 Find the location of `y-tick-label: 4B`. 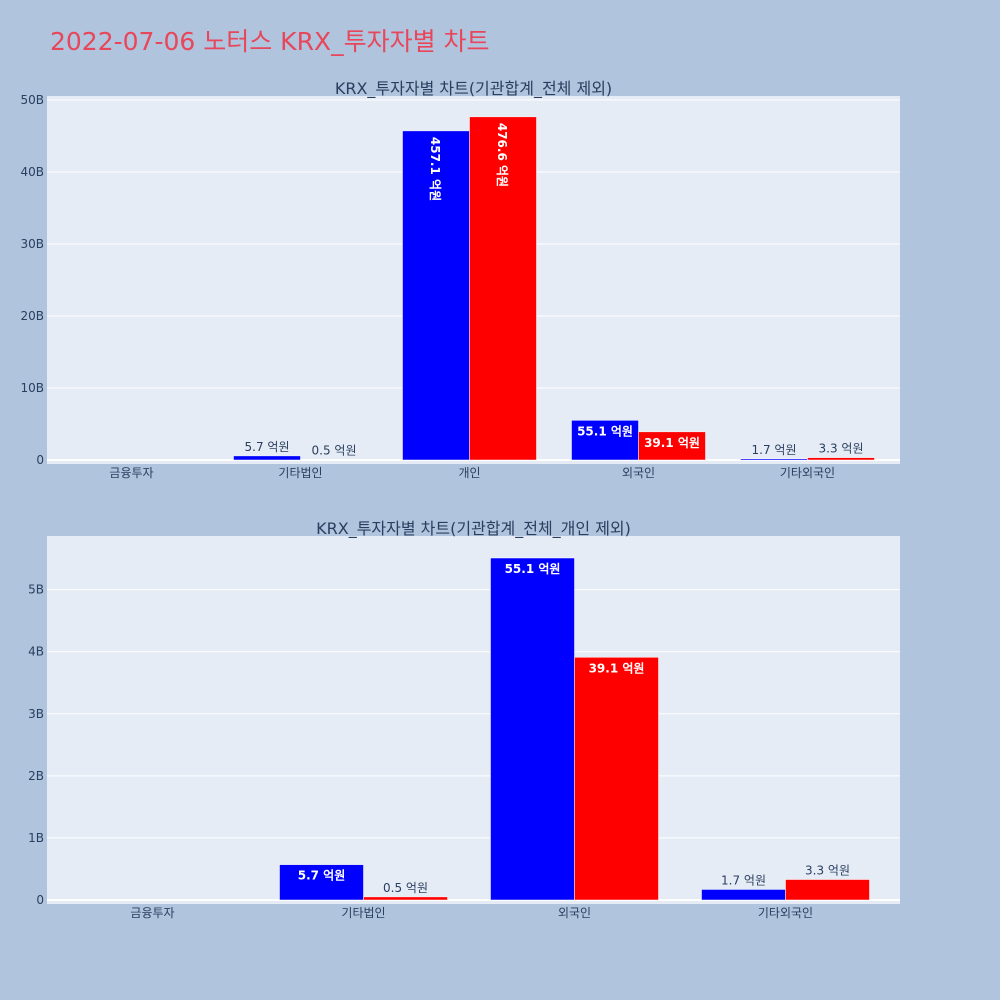

y-tick-label: 4B is located at coordinates (36, 652).